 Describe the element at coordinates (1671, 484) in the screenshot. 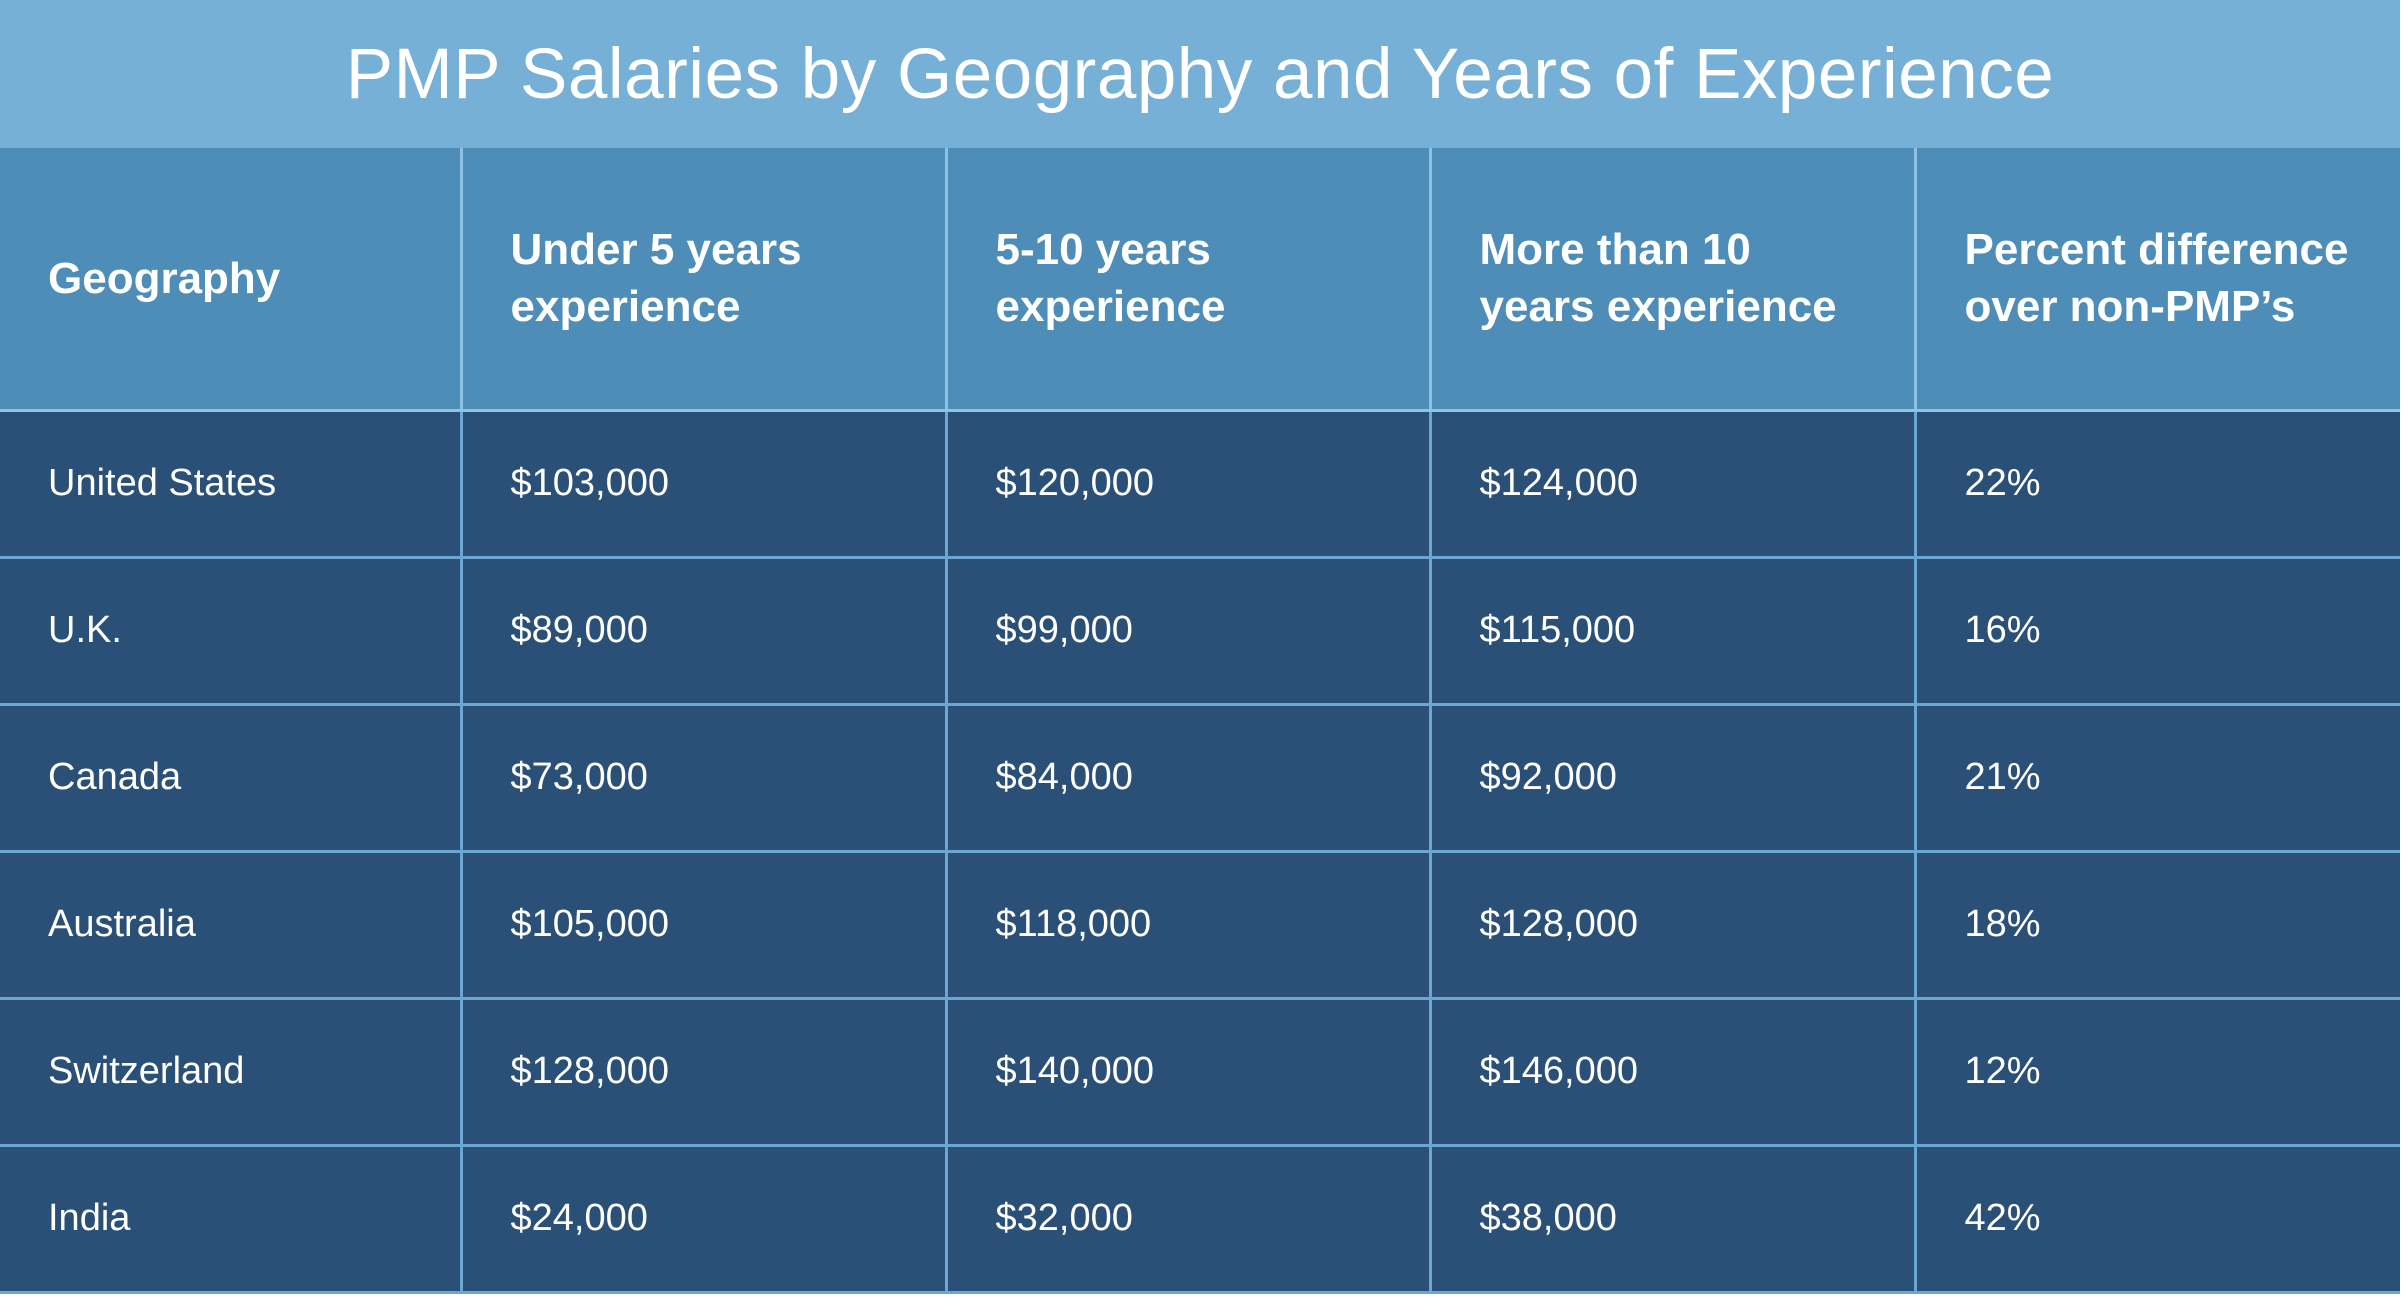

I see `cell-more-than-10-years: $124,000` at that location.